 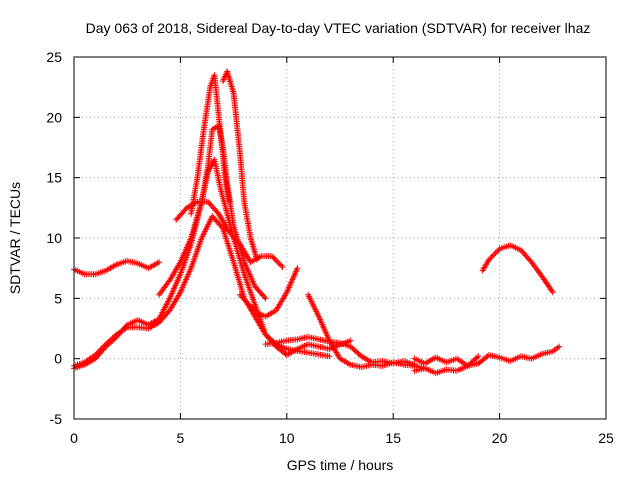 What do you see at coordinates (56, 419) in the screenshot?
I see `y-tick-label: -5` at bounding box center [56, 419].